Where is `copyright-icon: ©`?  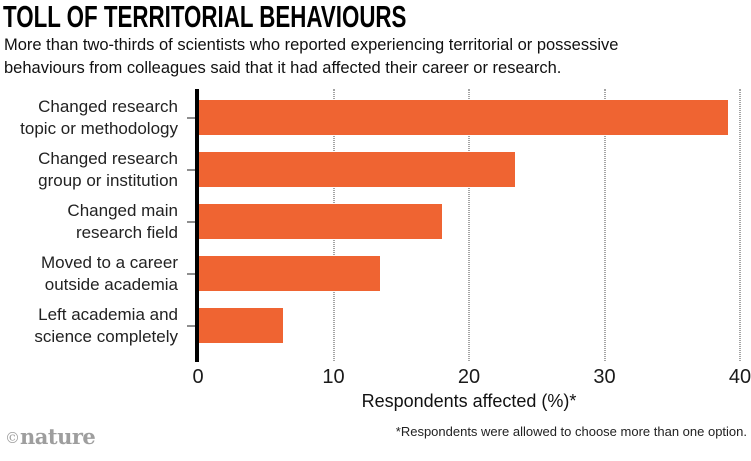
copyright-icon: © is located at coordinates (12, 438).